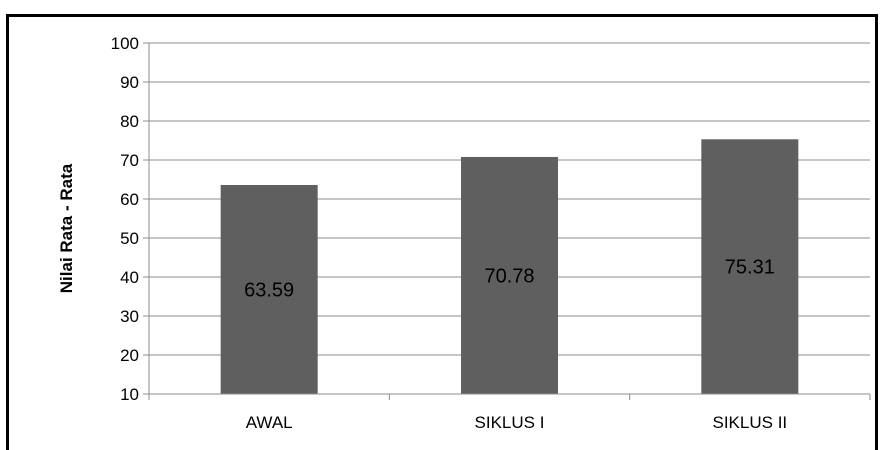 The image size is (890, 450). What do you see at coordinates (510, 422) in the screenshot?
I see `x-category-label: SIKLUS I` at bounding box center [510, 422].